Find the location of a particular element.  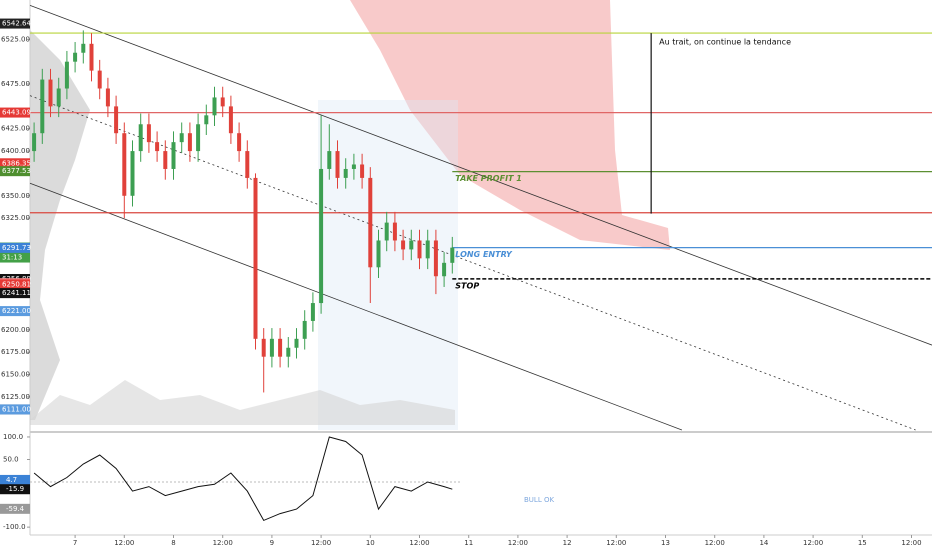

y-tick-label: 50.0 is located at coordinates (11, 460).